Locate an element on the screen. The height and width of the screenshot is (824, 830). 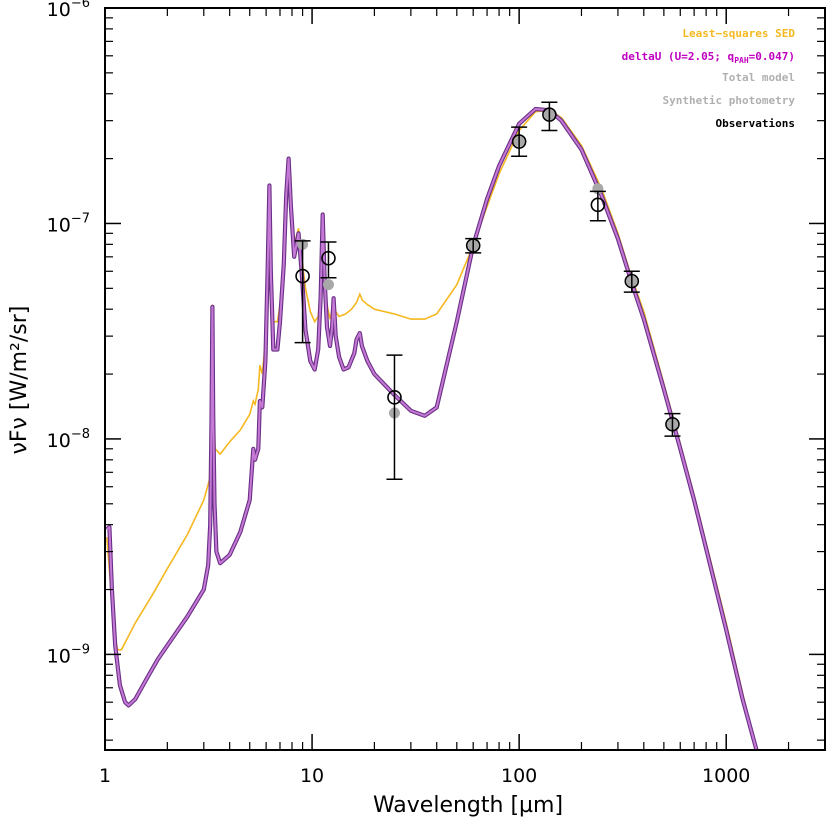
legend-total-model: Total model is located at coordinates (758, 77).